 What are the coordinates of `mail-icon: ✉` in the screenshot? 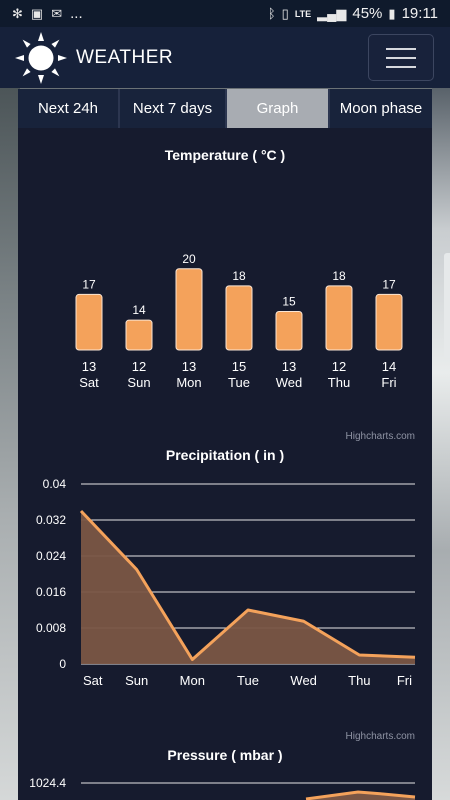 It's located at (57, 13).